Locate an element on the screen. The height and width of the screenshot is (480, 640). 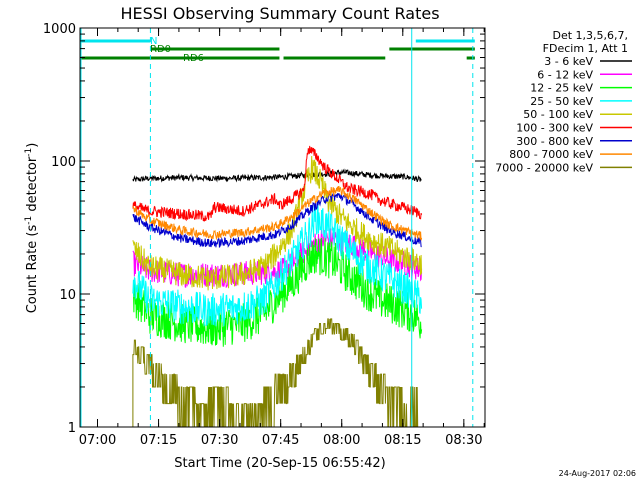
legend-label: 800 - 7000 keV is located at coordinates (551, 154).